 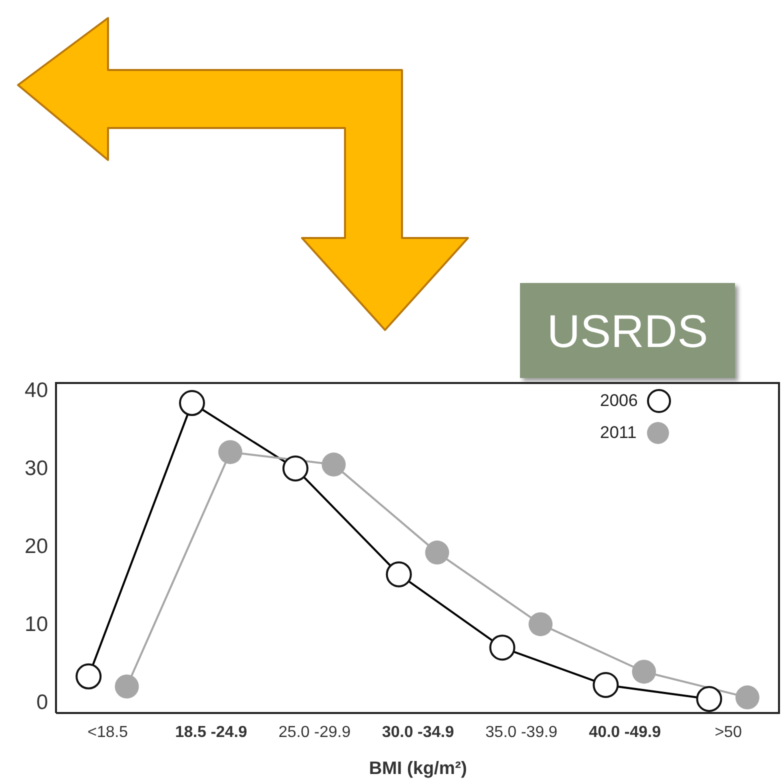 What do you see at coordinates (418, 768) in the screenshot?
I see `x-axis-title: BMI (kg/m²)` at bounding box center [418, 768].